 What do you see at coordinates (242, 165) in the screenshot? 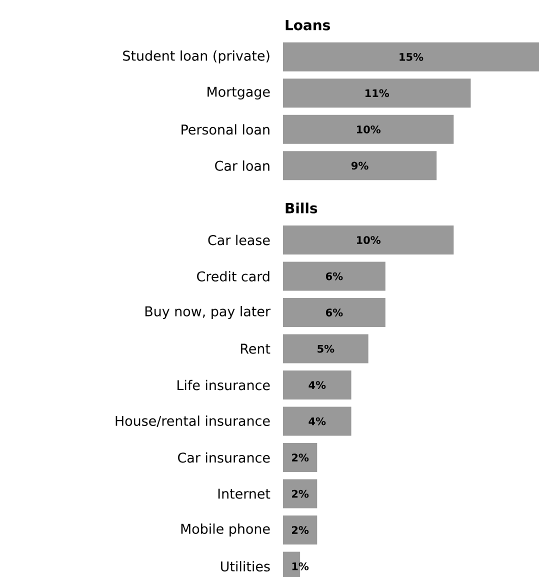
I see `y-tick-label: Car loan` at bounding box center [242, 165].